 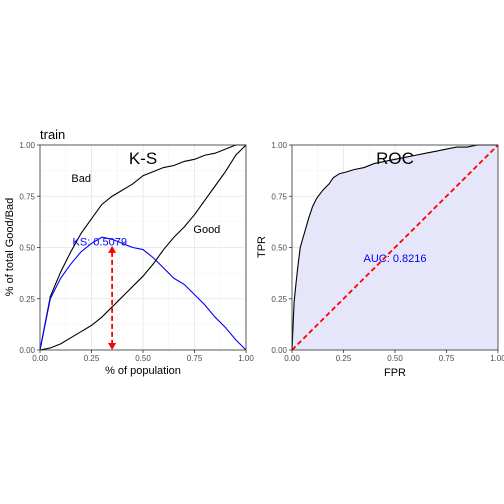 What do you see at coordinates (143, 371) in the screenshot?
I see `ks-x-axis-title: % of population` at bounding box center [143, 371].